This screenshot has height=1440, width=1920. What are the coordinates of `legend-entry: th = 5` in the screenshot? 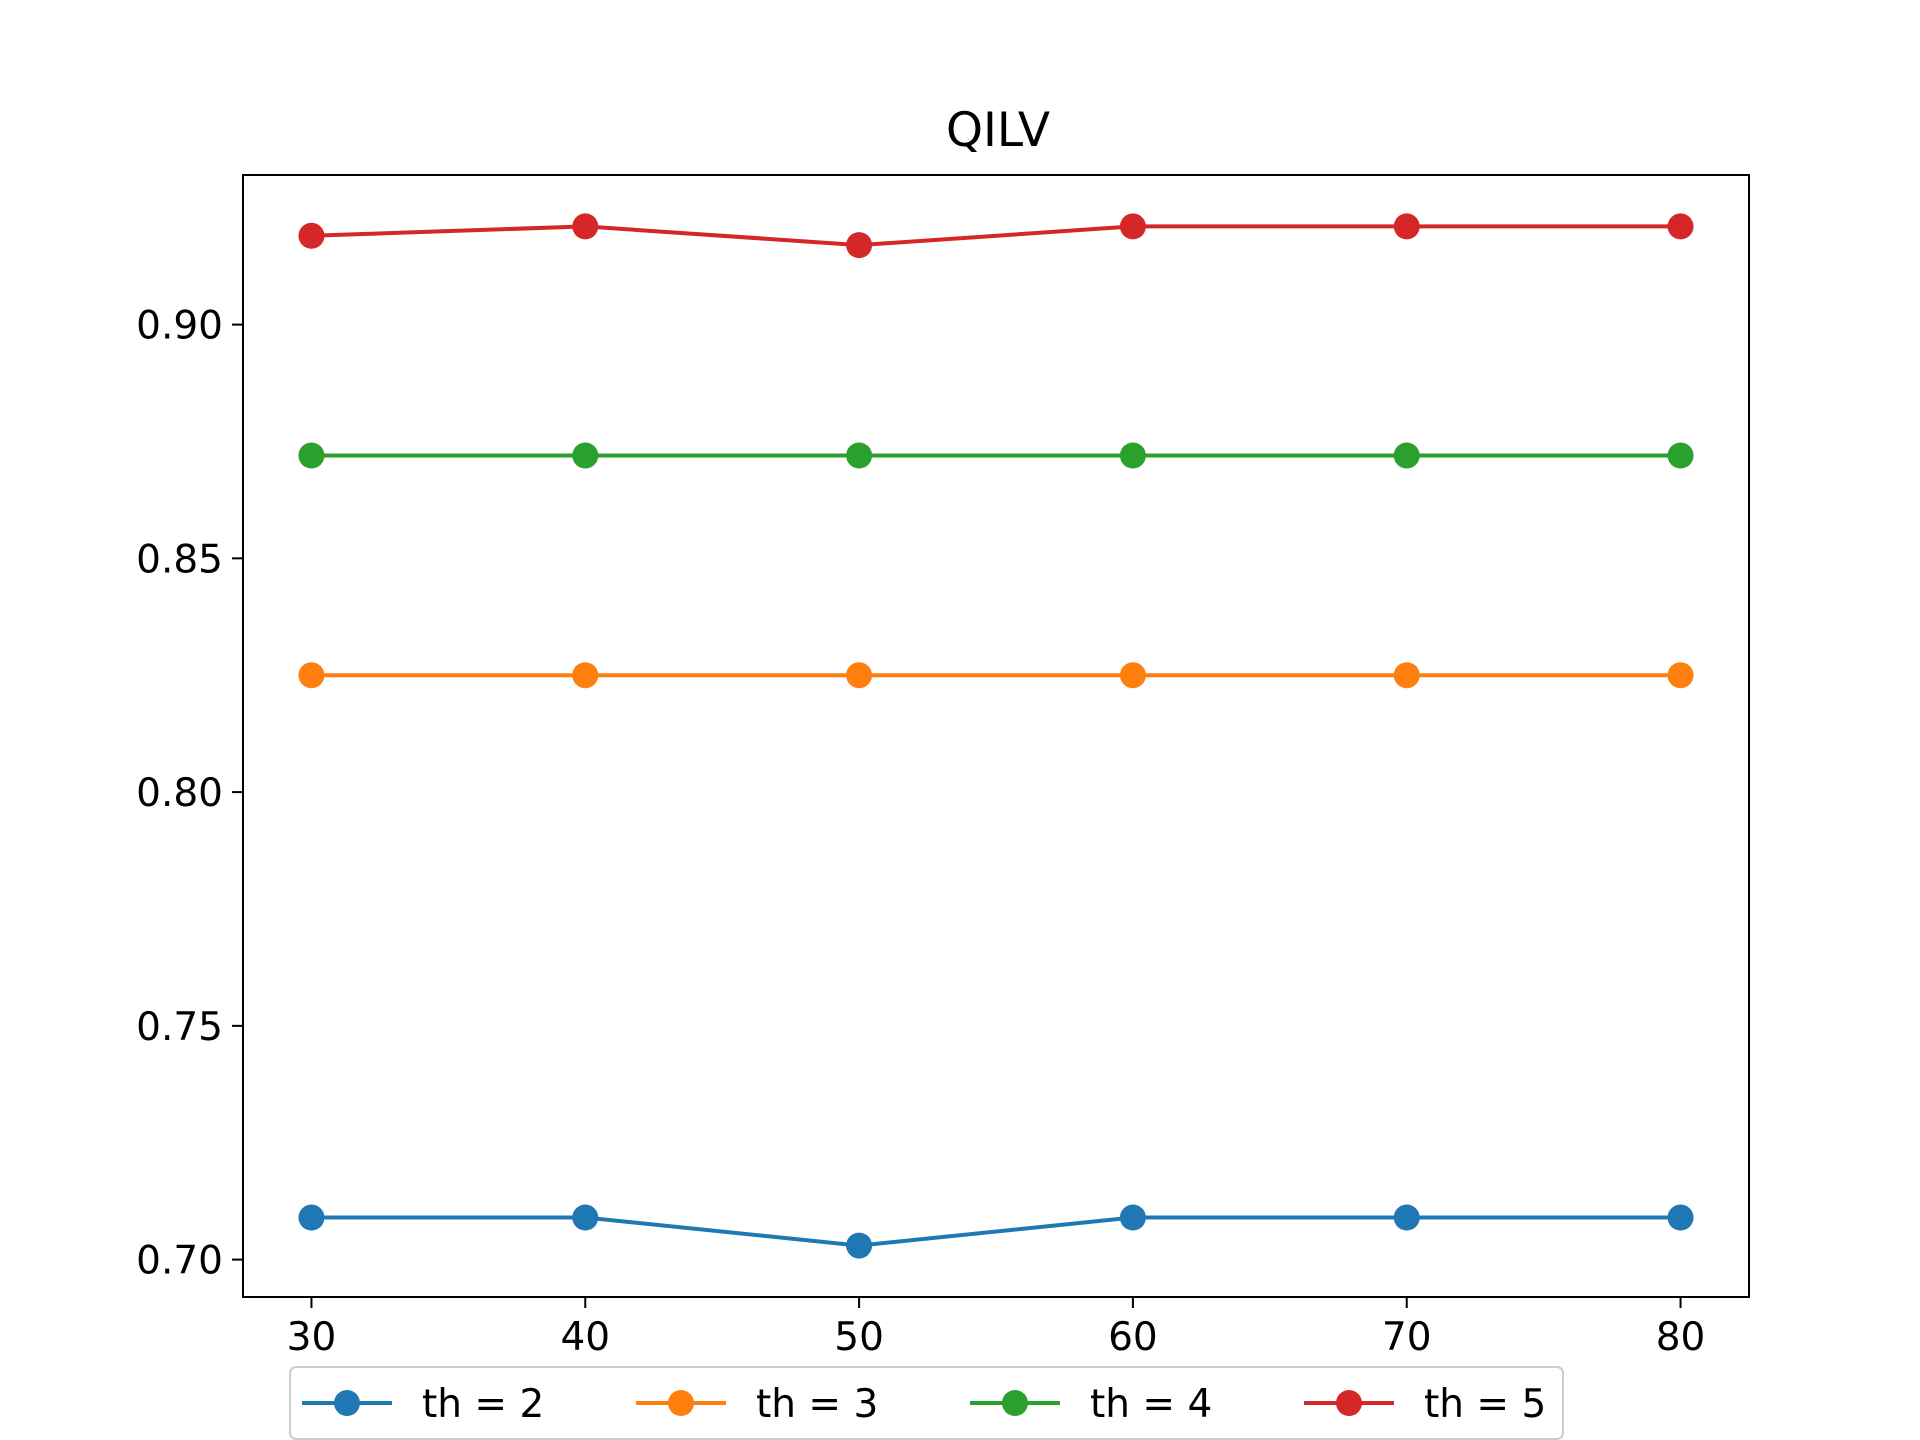 It's located at (1425, 1404).